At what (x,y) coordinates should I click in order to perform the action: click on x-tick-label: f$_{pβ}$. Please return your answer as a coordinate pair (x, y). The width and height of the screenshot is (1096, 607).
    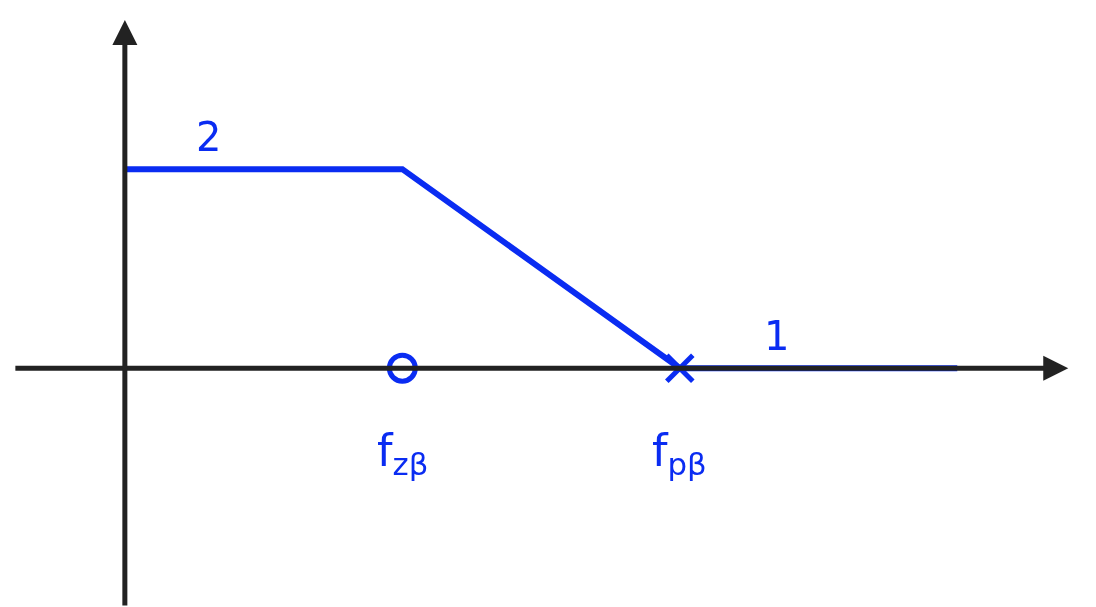
    Looking at the image, I should click on (679, 454).